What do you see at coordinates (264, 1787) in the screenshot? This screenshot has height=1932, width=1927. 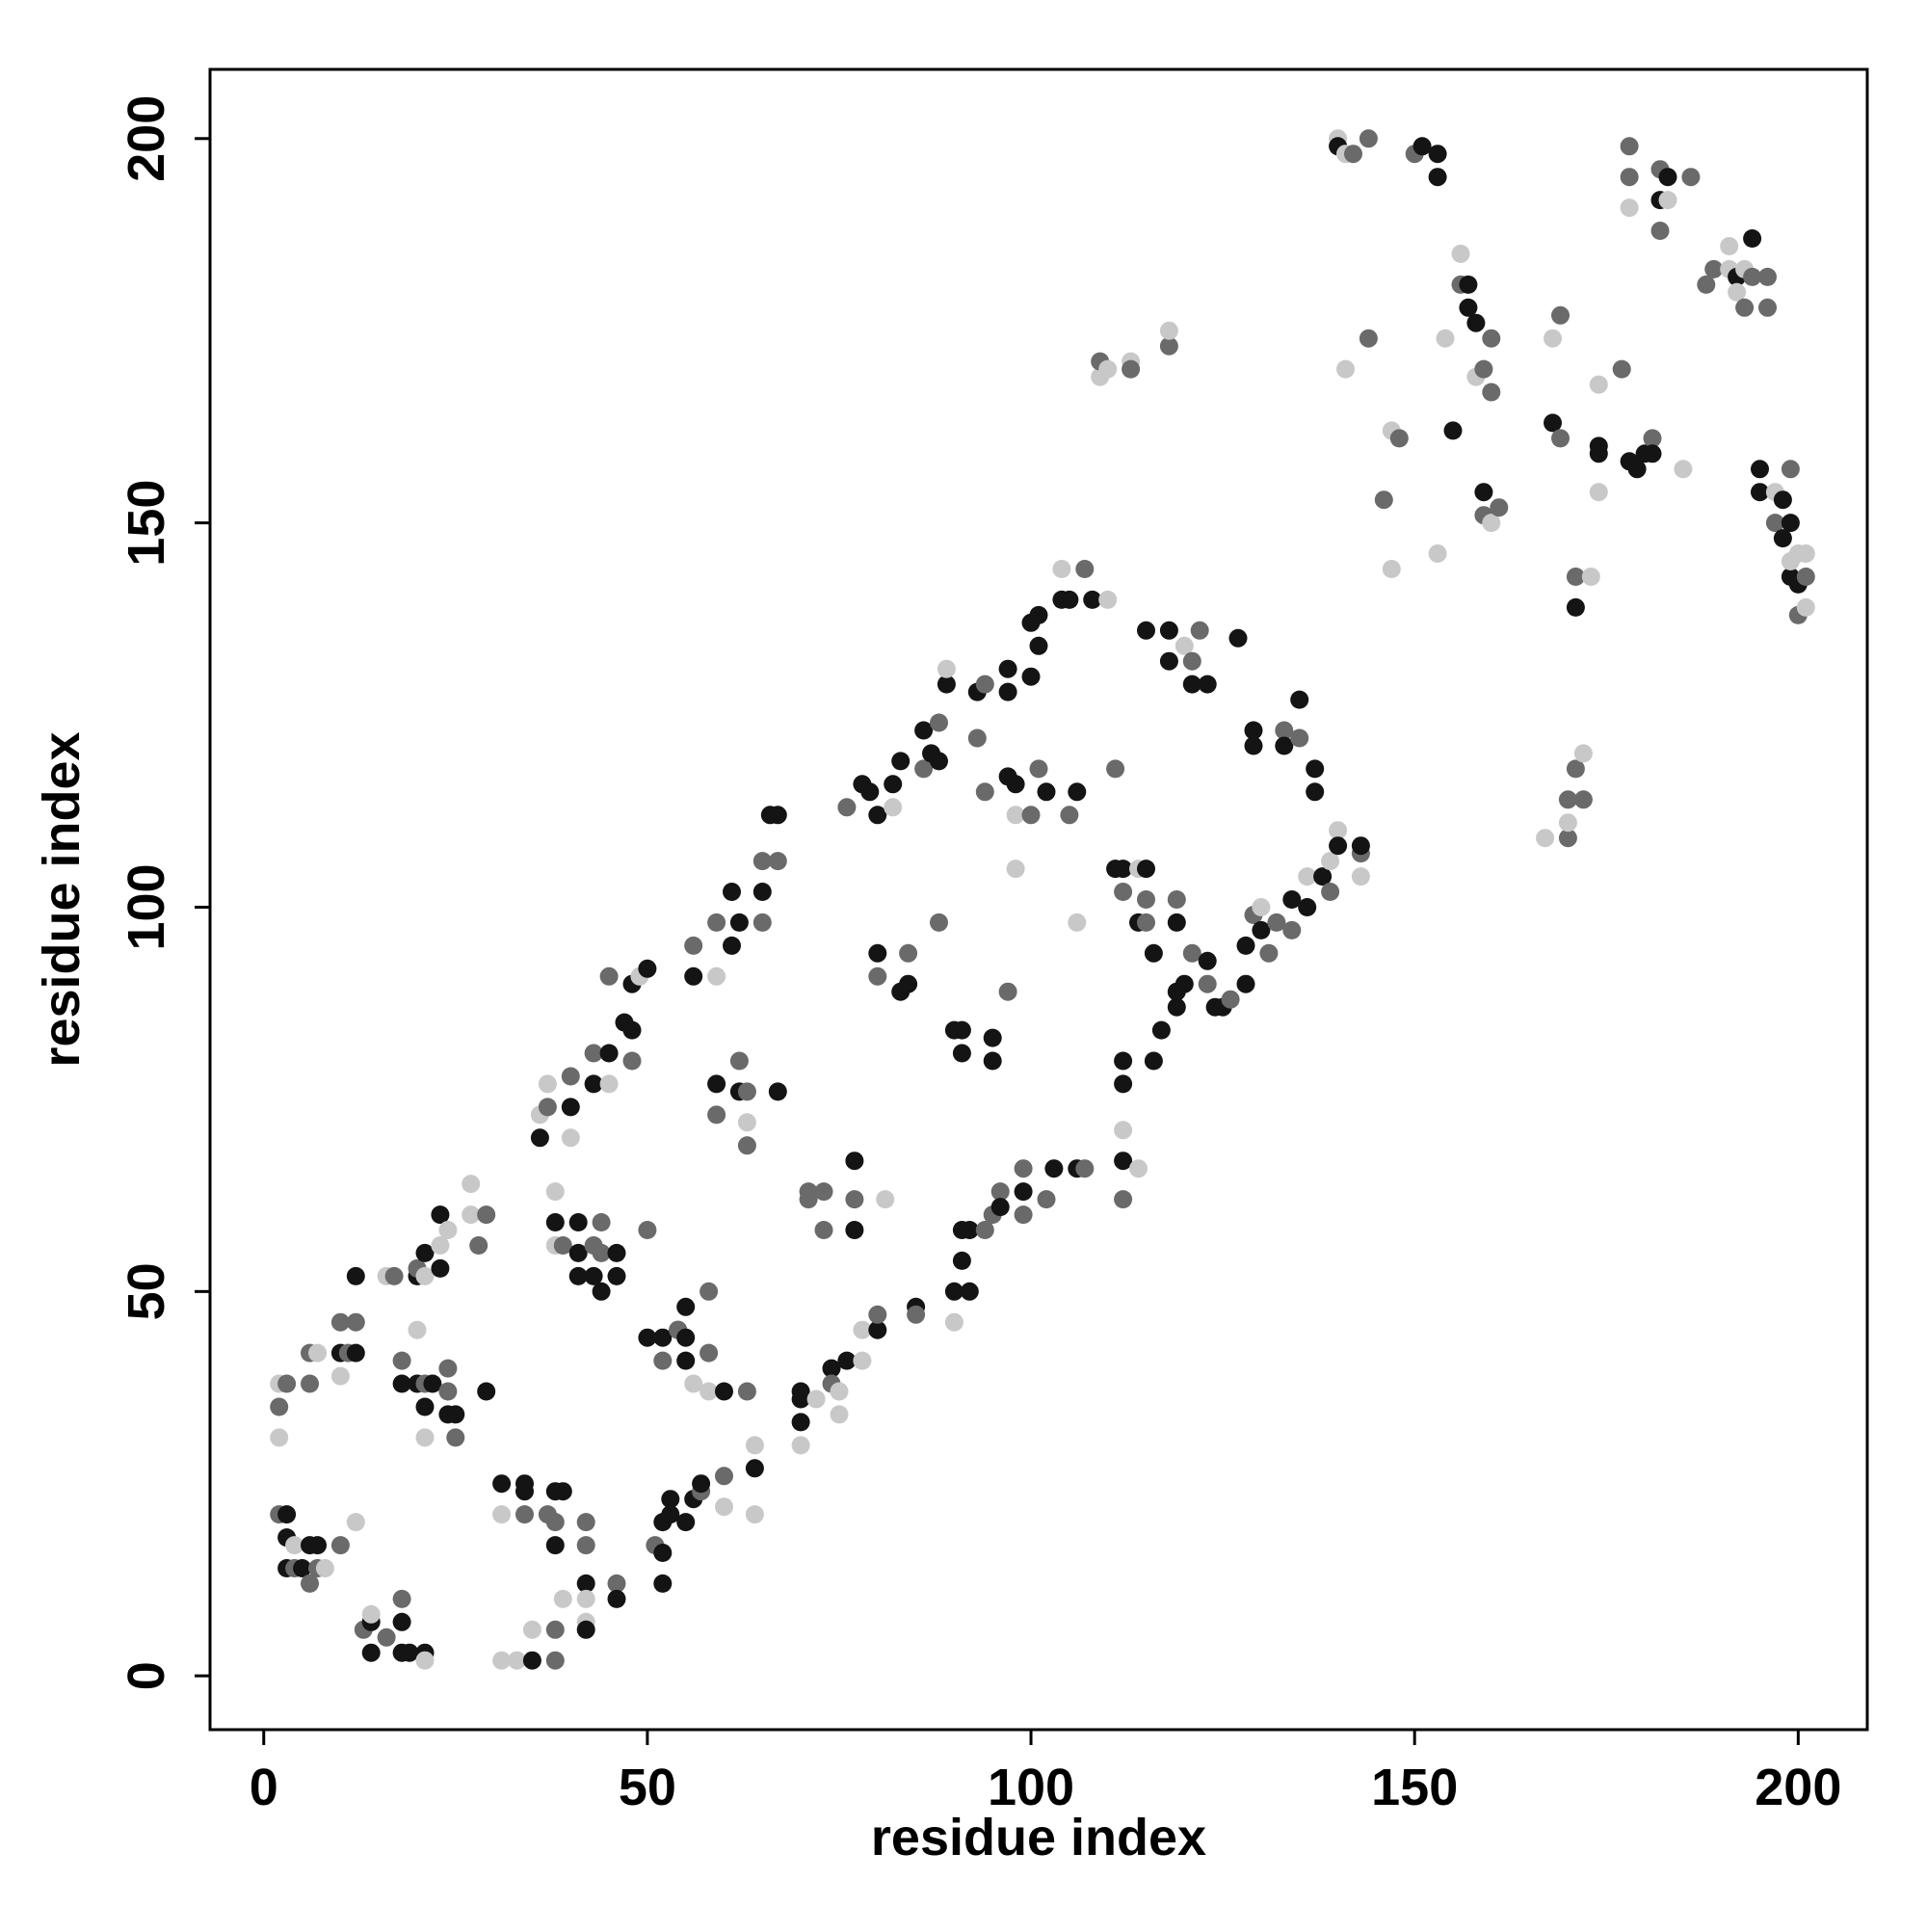 I see `x-tick-label: 0` at bounding box center [264, 1787].